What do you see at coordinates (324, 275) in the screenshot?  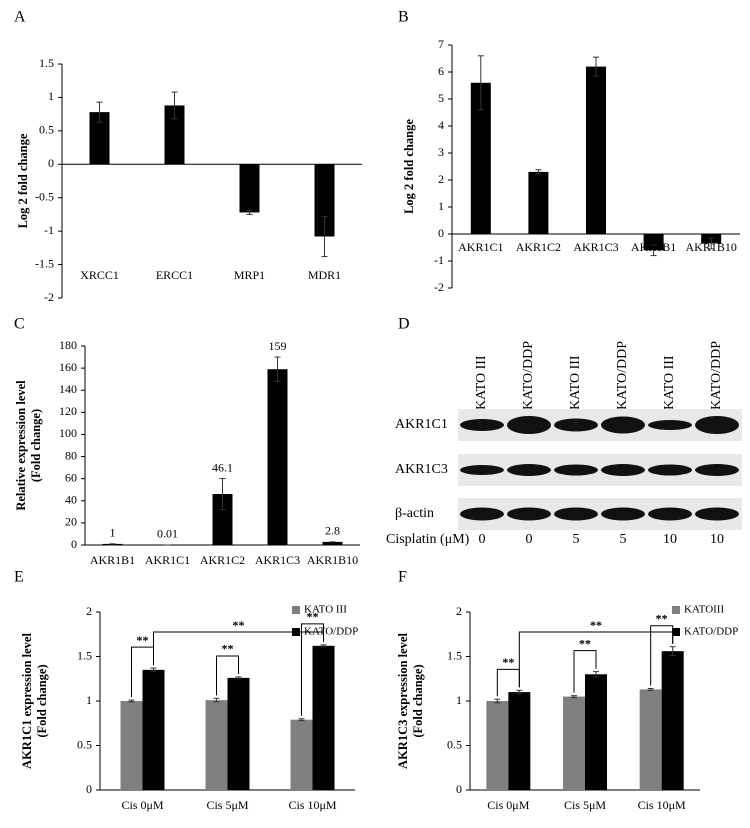 I see `x-tick-label: MDR1` at bounding box center [324, 275].